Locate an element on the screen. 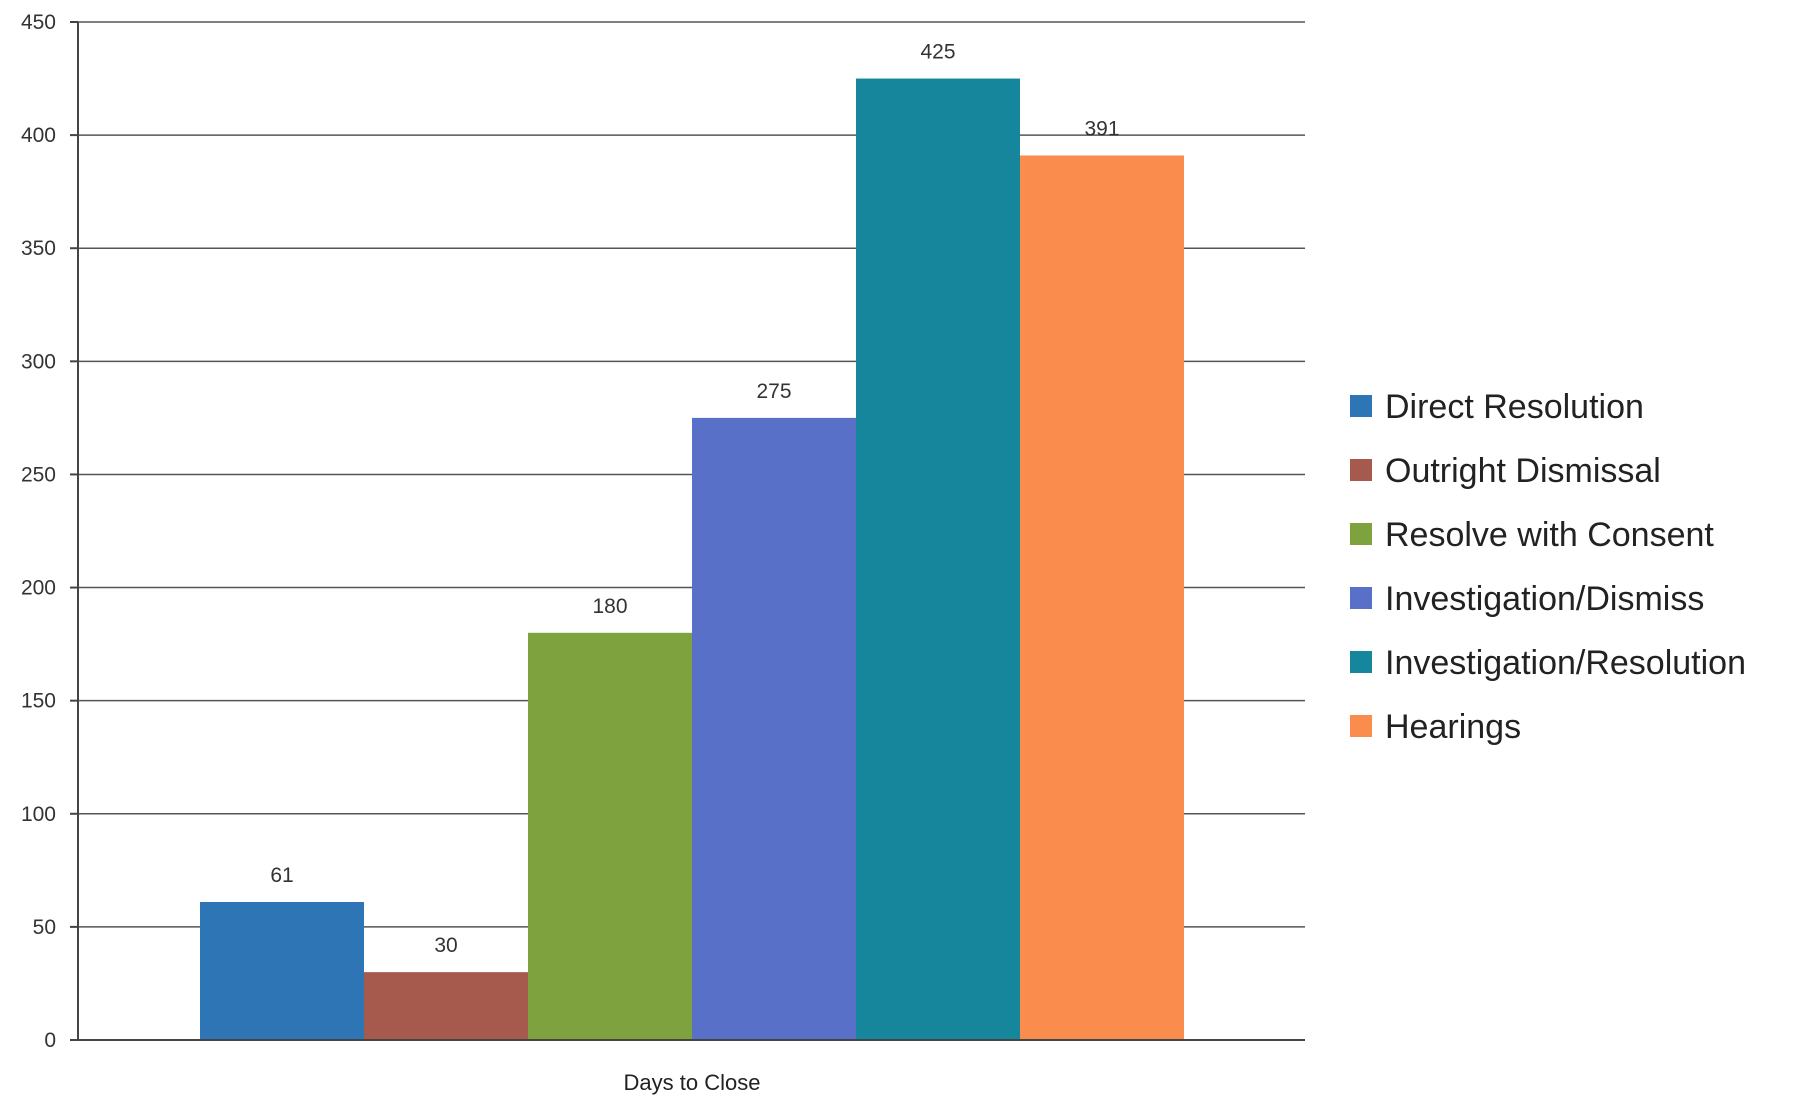  y-tick-label: 250 is located at coordinates (38, 474).